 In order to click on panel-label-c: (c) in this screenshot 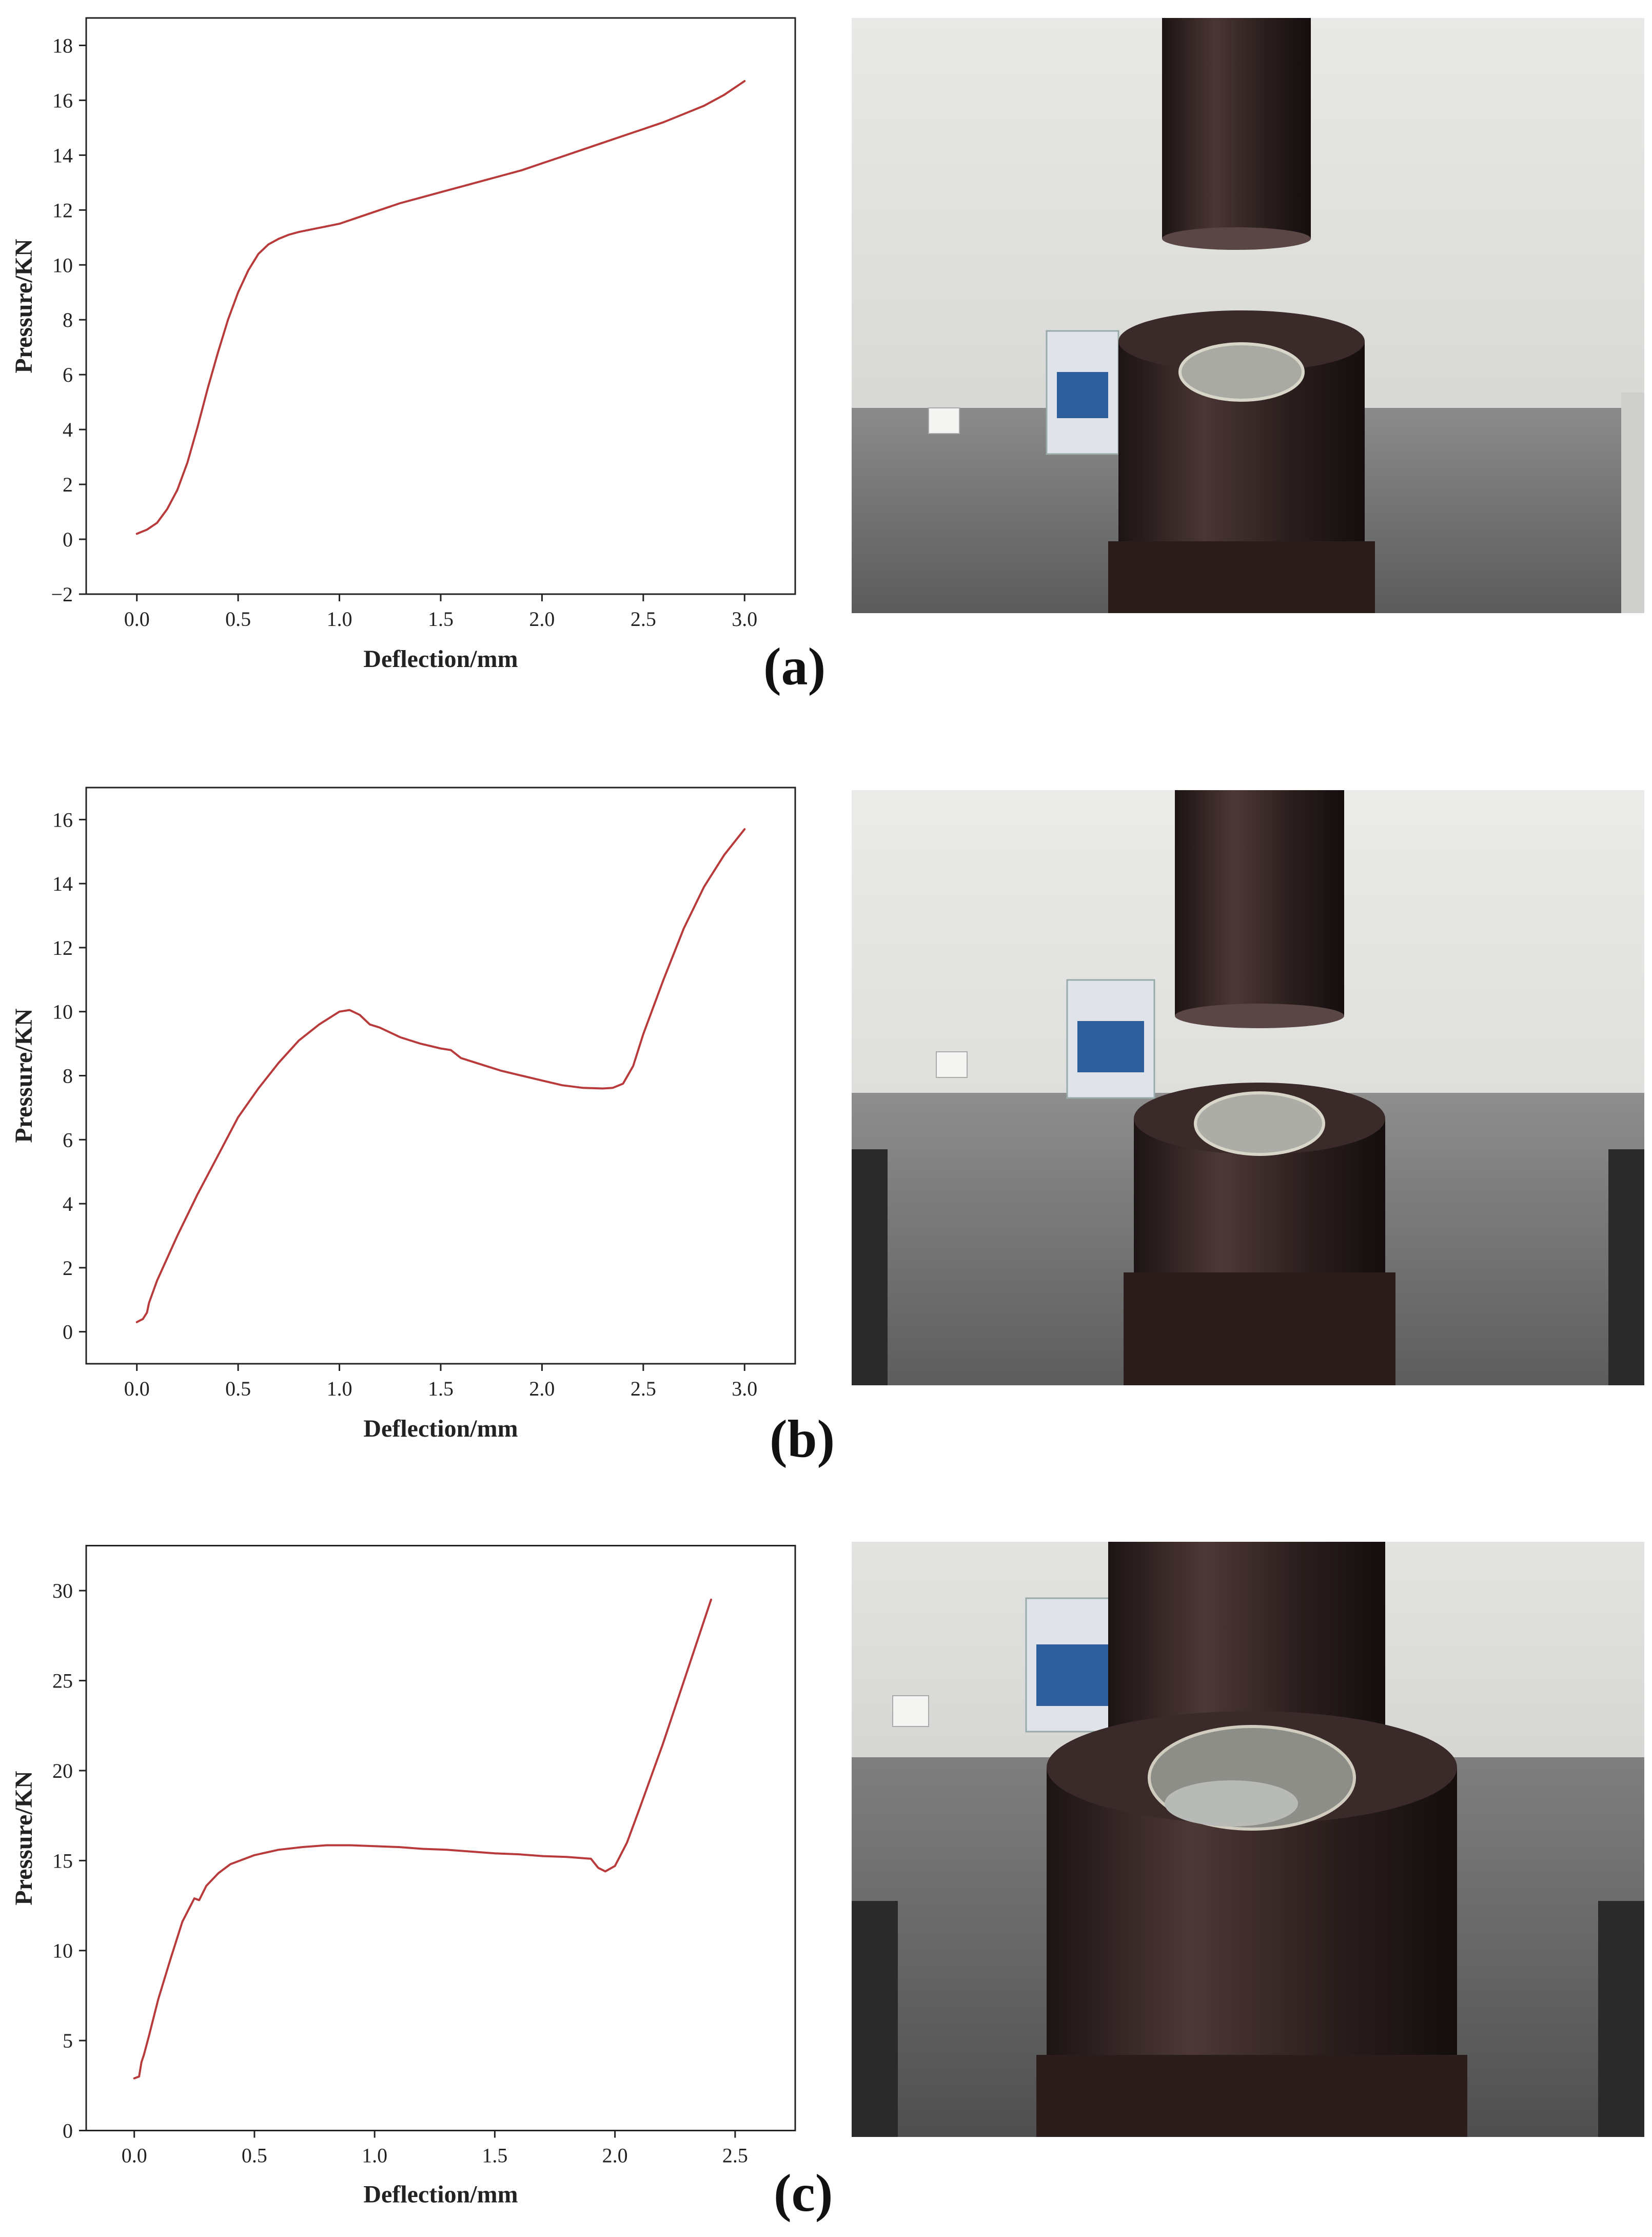, I will do `click(803, 2194)`.